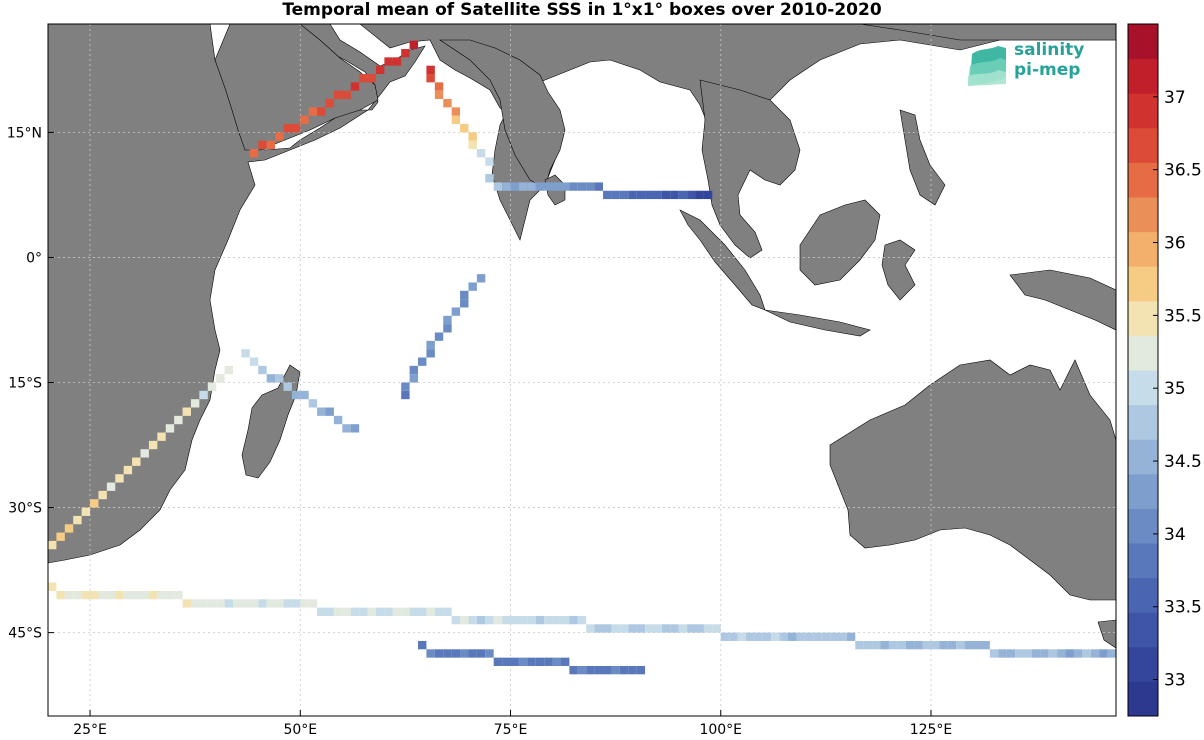 The height and width of the screenshot is (740, 1204). Describe the element at coordinates (922, 157) in the screenshot. I see `philippines-land` at that location.